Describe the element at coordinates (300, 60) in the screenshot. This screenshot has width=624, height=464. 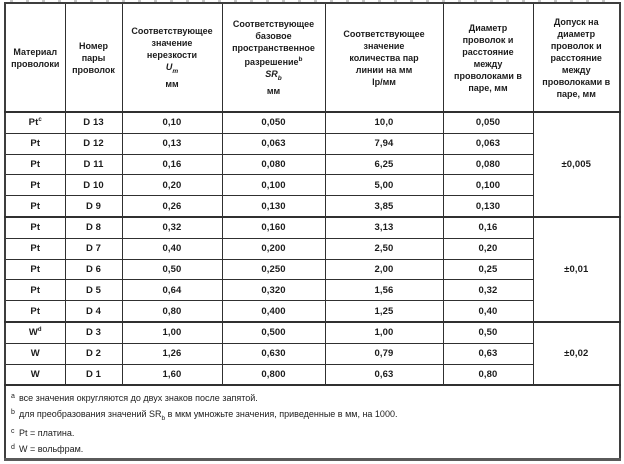
I see `resolution-footnote-marker: b` at that location.